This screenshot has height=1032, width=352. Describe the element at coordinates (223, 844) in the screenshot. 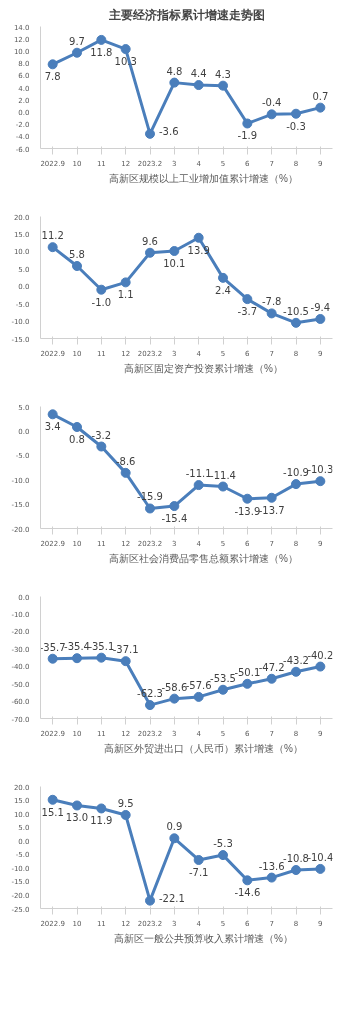

I see `data-label: -5.3` at that location.